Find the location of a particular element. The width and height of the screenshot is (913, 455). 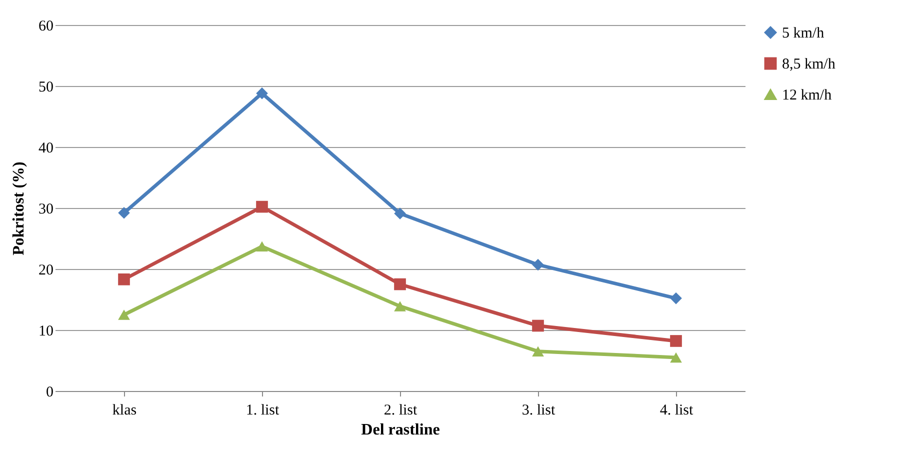

x-tick-label: klas is located at coordinates (124, 410).